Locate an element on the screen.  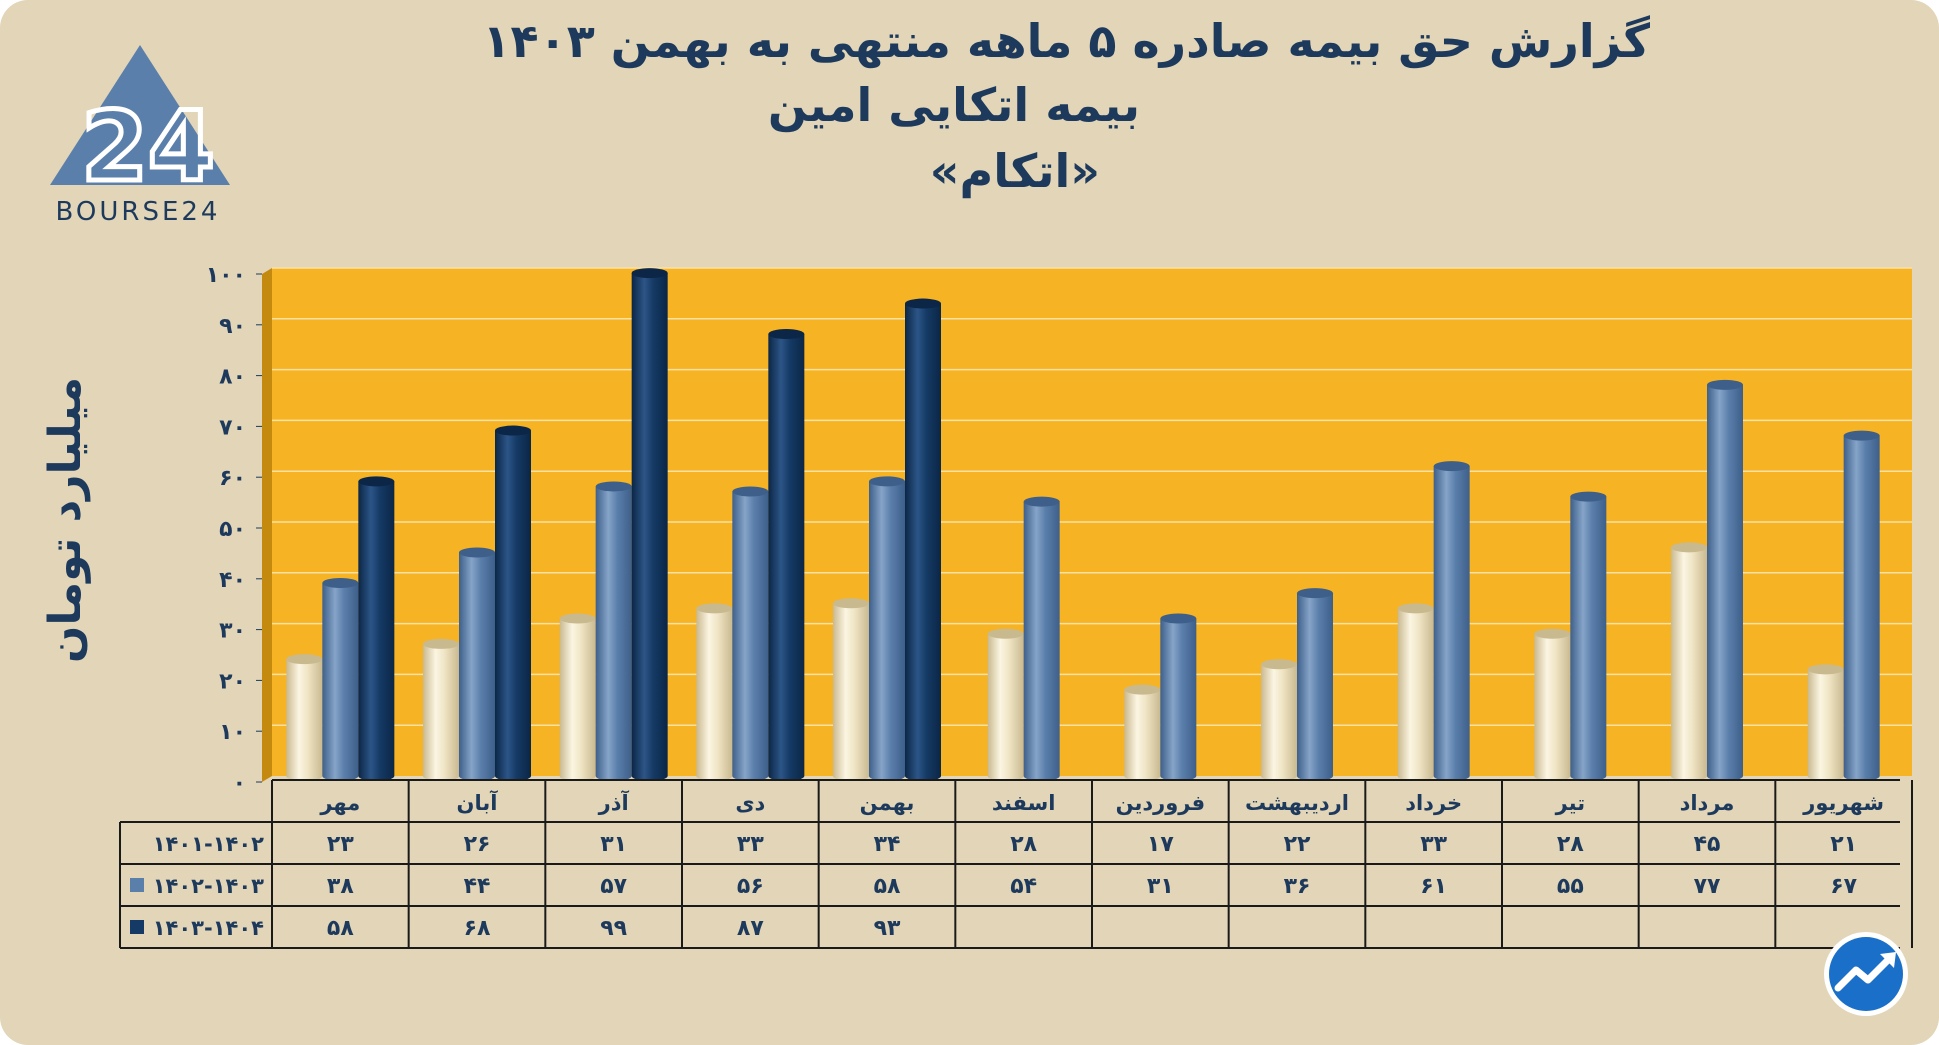
logo-triangle is located at coordinates (140, 115).